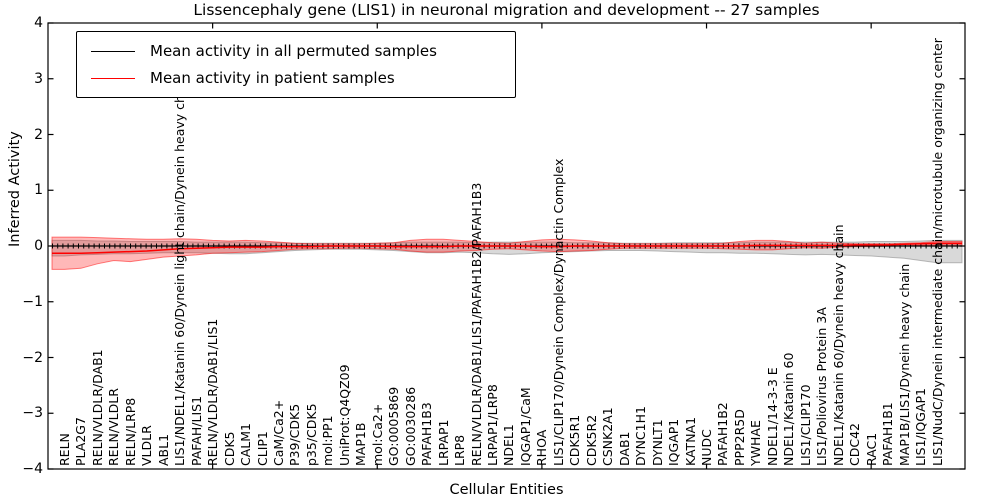 This screenshot has height=500, width=1000. I want to click on legend-entry-permuted: Mean activity in all permuted samples, so click(296, 51).